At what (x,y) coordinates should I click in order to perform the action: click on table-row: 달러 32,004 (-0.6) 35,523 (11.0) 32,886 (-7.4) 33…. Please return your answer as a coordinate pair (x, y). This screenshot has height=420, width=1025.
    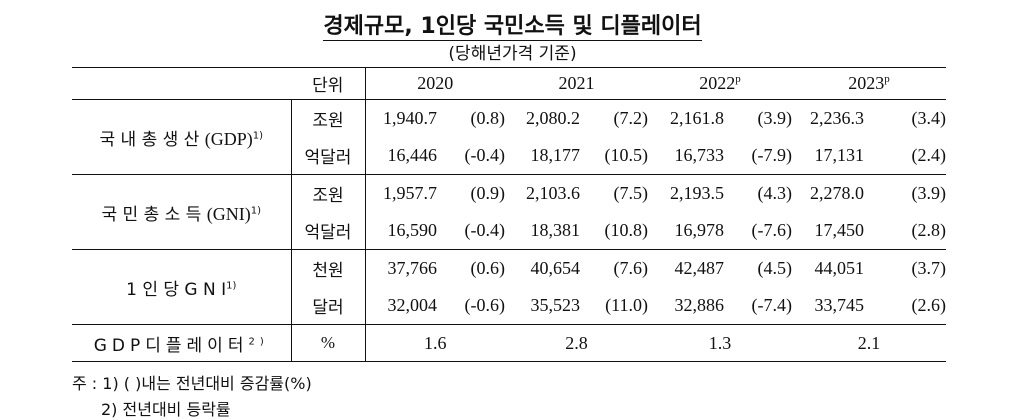
    Looking at the image, I should click on (509, 306).